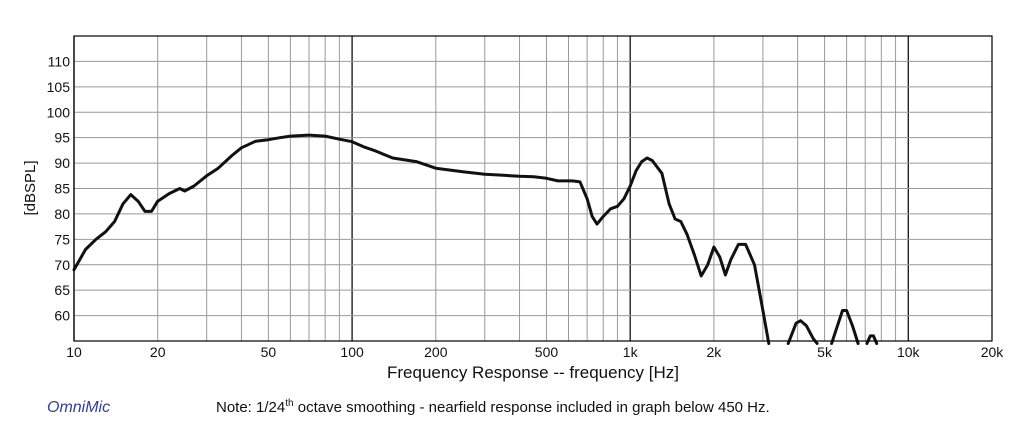  I want to click on y-tick-label: 80, so click(62, 214).